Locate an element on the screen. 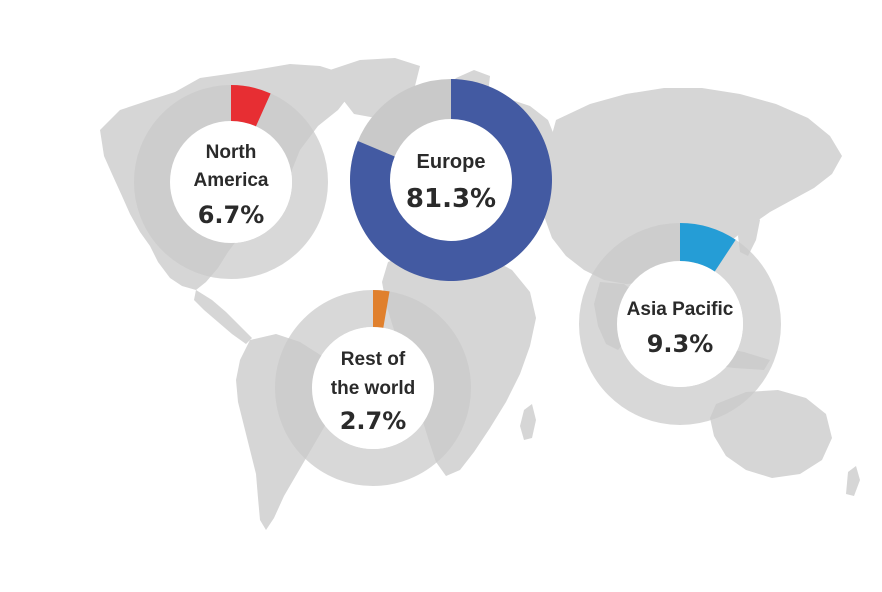 This screenshot has width=882, height=592. donut-label-2-line-0: Rest of is located at coordinates (373, 359).